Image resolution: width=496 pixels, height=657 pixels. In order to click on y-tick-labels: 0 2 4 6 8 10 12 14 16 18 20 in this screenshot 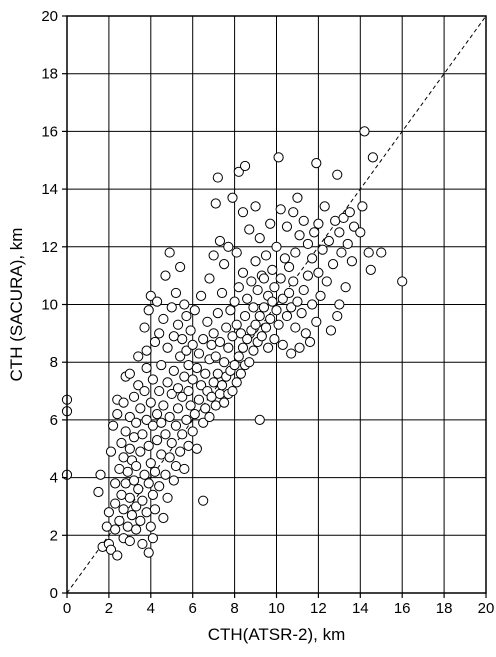, I will do `click(49, 305)`.